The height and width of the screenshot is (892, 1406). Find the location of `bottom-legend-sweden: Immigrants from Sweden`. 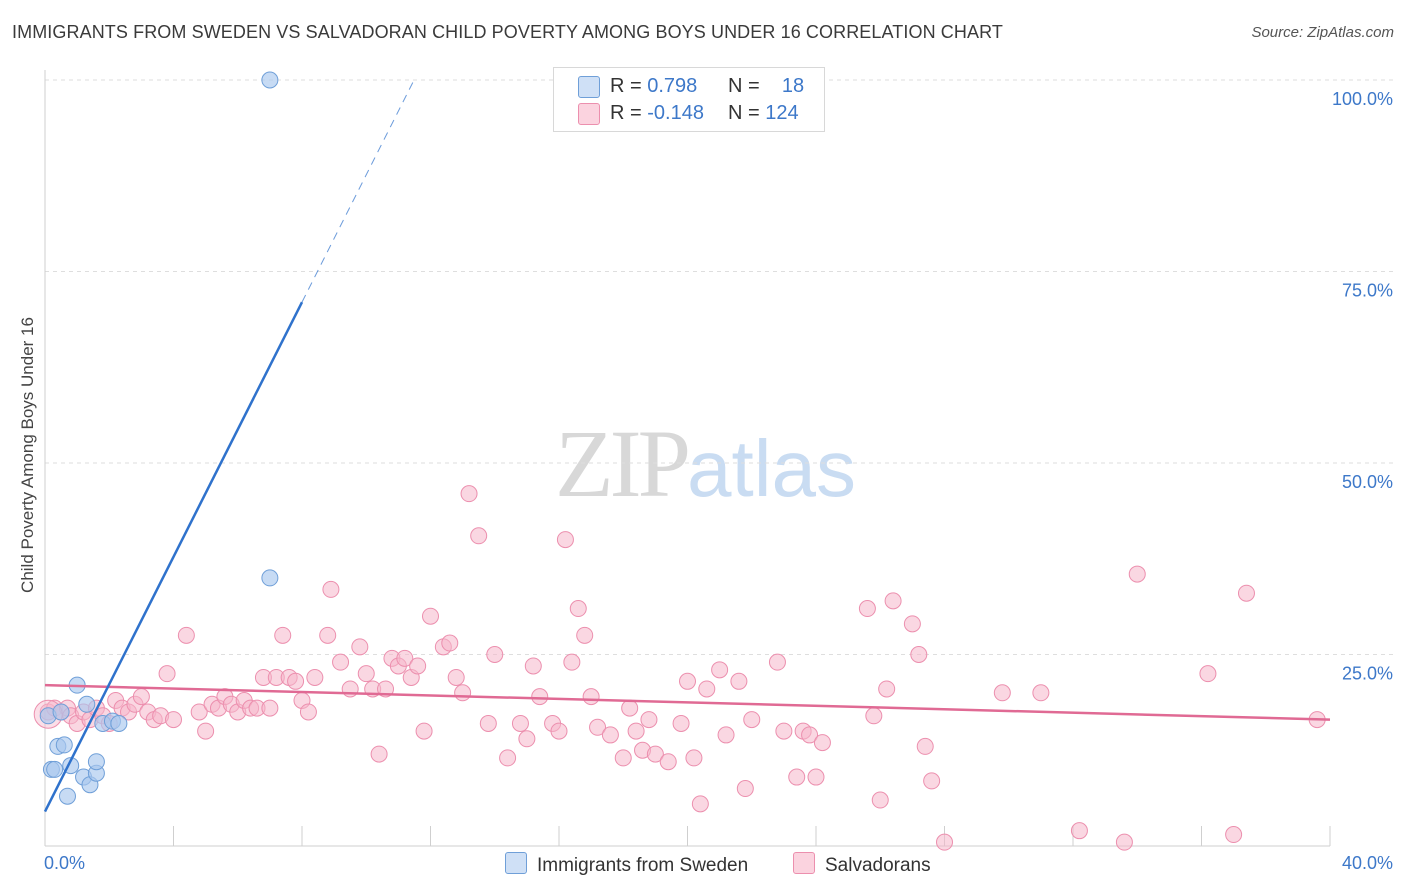

bottom-legend-sweden: Immigrants from Sweden is located at coordinates (626, 864).